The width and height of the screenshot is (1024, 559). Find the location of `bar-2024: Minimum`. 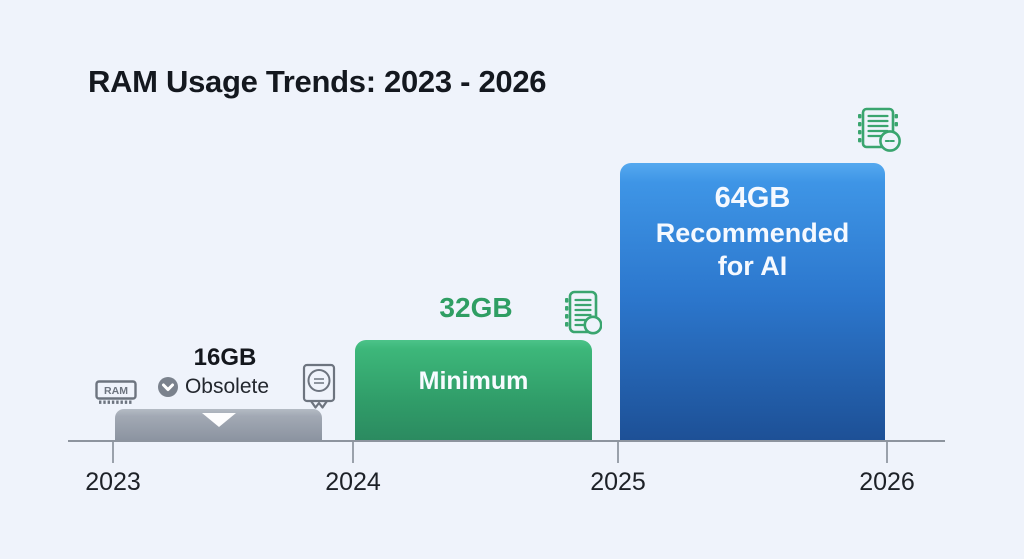

bar-2024: Minimum is located at coordinates (473, 390).